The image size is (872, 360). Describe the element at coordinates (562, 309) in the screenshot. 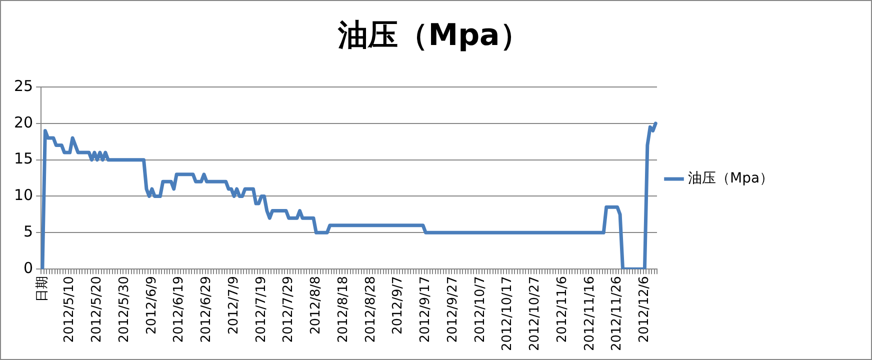

I see `x-tick-label: 2012/11/6` at that location.